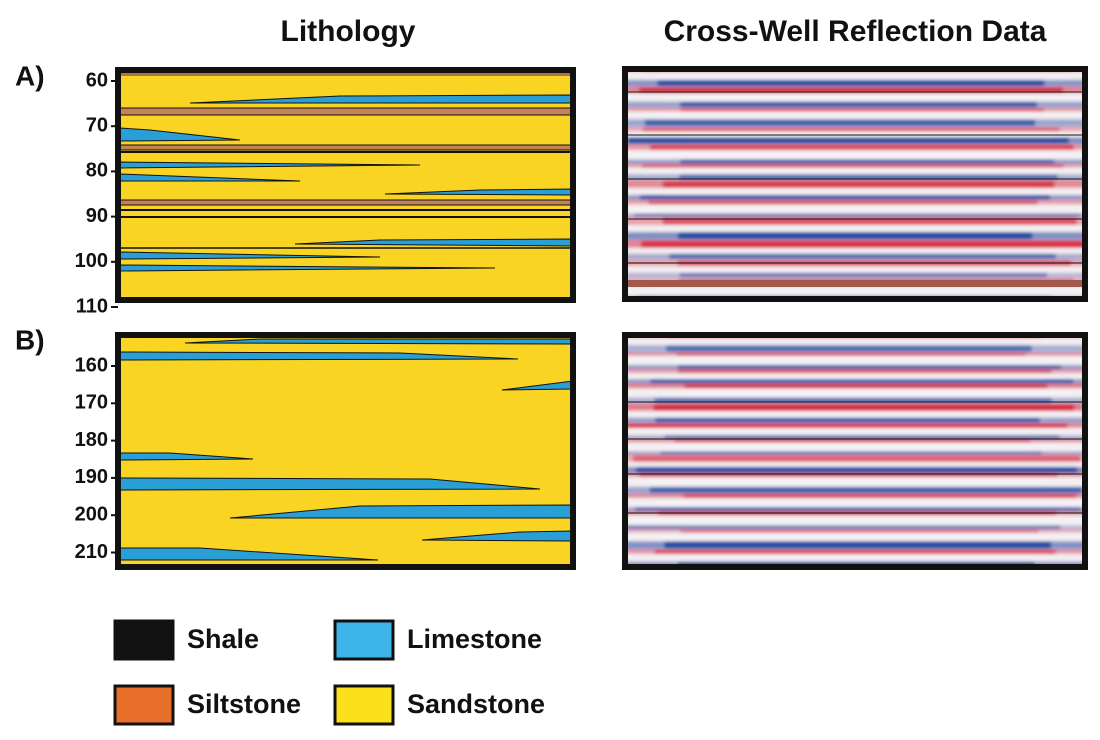 This screenshot has height=740, width=1100. Describe the element at coordinates (223, 639) in the screenshot. I see `legend-label: Shale` at that location.